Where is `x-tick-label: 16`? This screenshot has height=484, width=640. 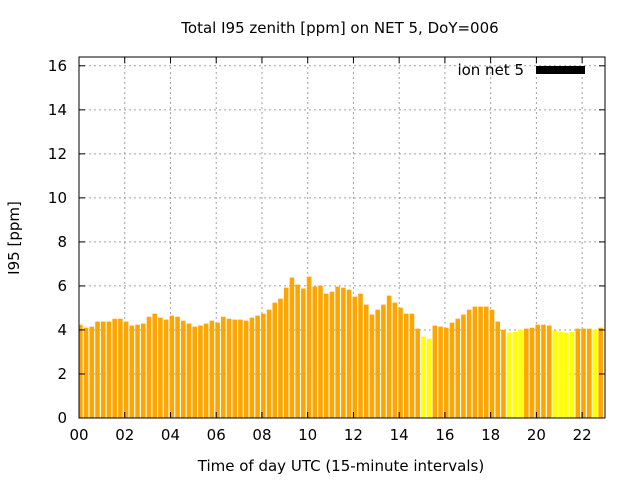 x-tick-label: 16 is located at coordinates (444, 435).